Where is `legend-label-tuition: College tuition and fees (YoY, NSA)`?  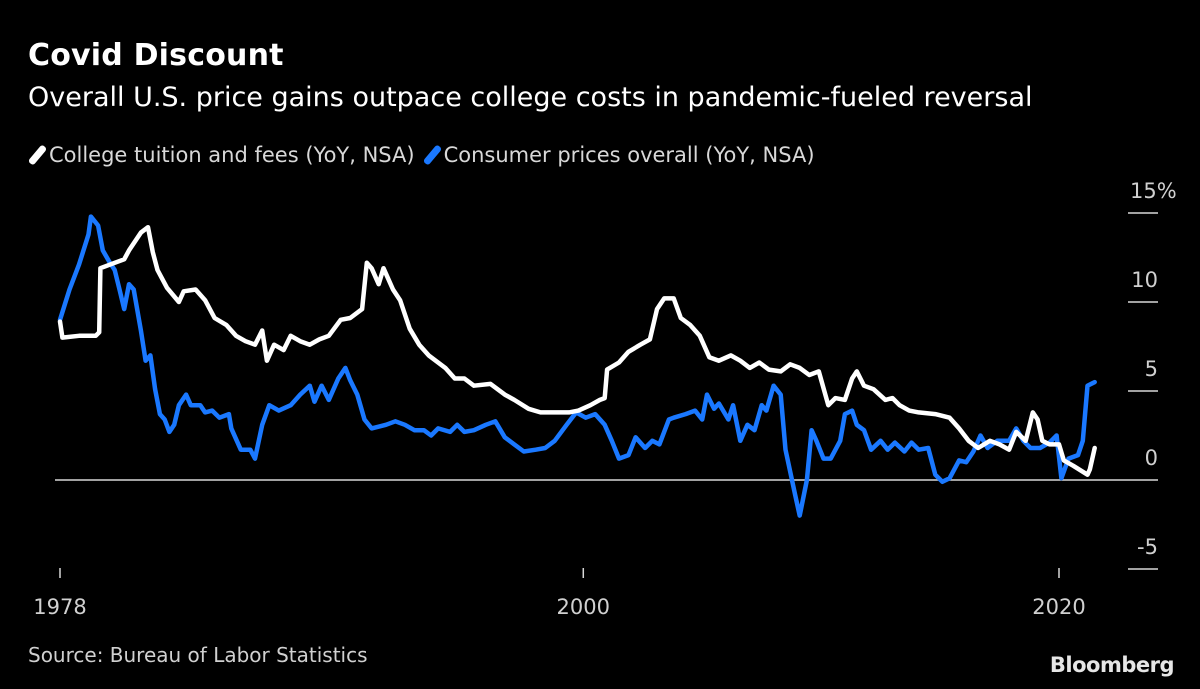
legend-label-tuition: College tuition and fees (YoY, NSA) is located at coordinates (232, 155).